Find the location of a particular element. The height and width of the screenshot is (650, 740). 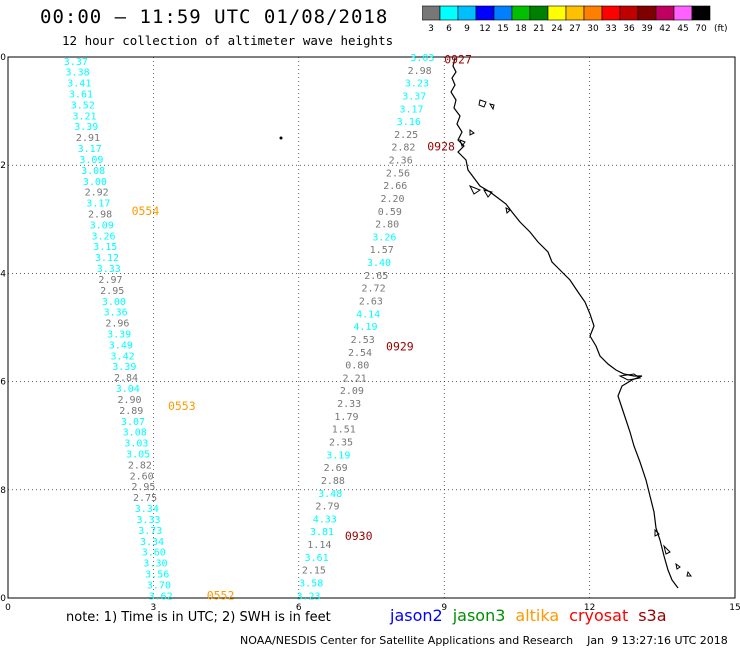

wave-height-label: 3.04 is located at coordinates (128, 389).